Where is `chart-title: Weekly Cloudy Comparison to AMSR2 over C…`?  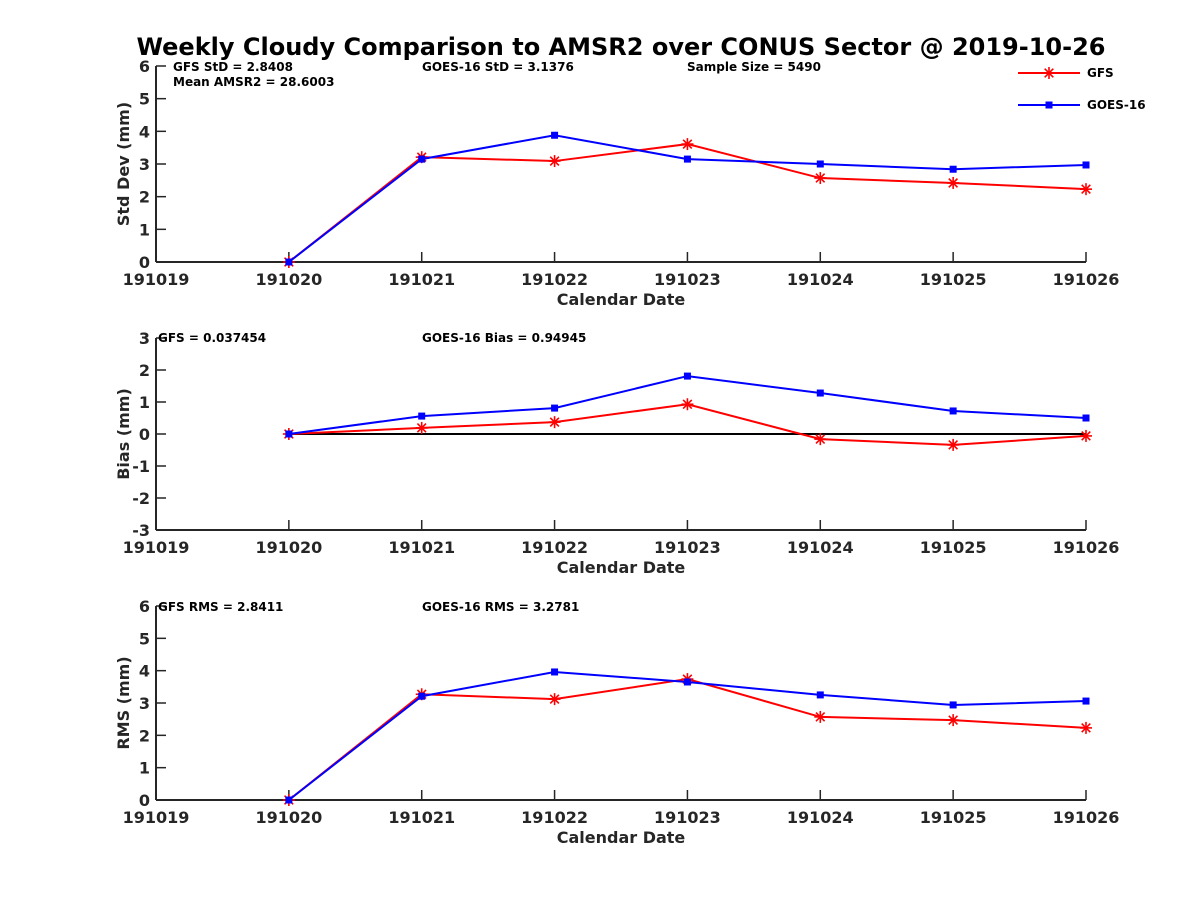 chart-title: Weekly Cloudy Comparison to AMSR2 over C… is located at coordinates (621, 47).